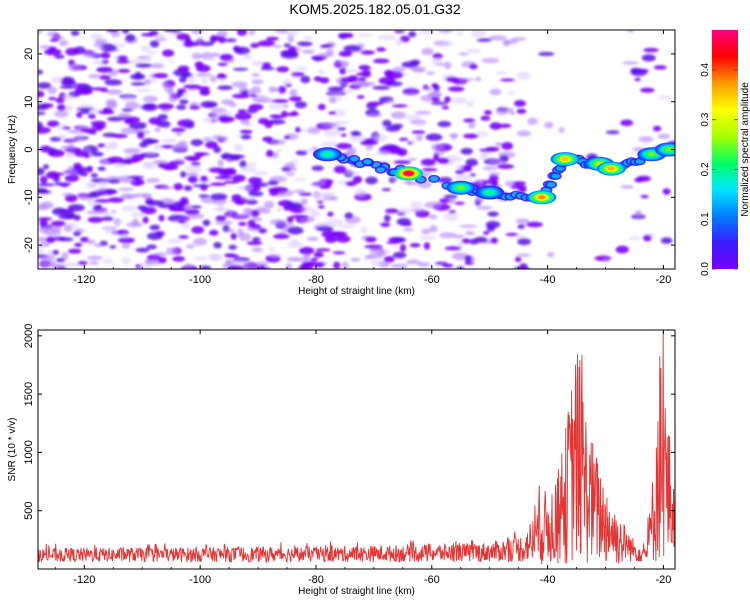 The image size is (750, 600). Describe the element at coordinates (200, 580) in the screenshot. I see `snr-xtick-label: -100` at that location.